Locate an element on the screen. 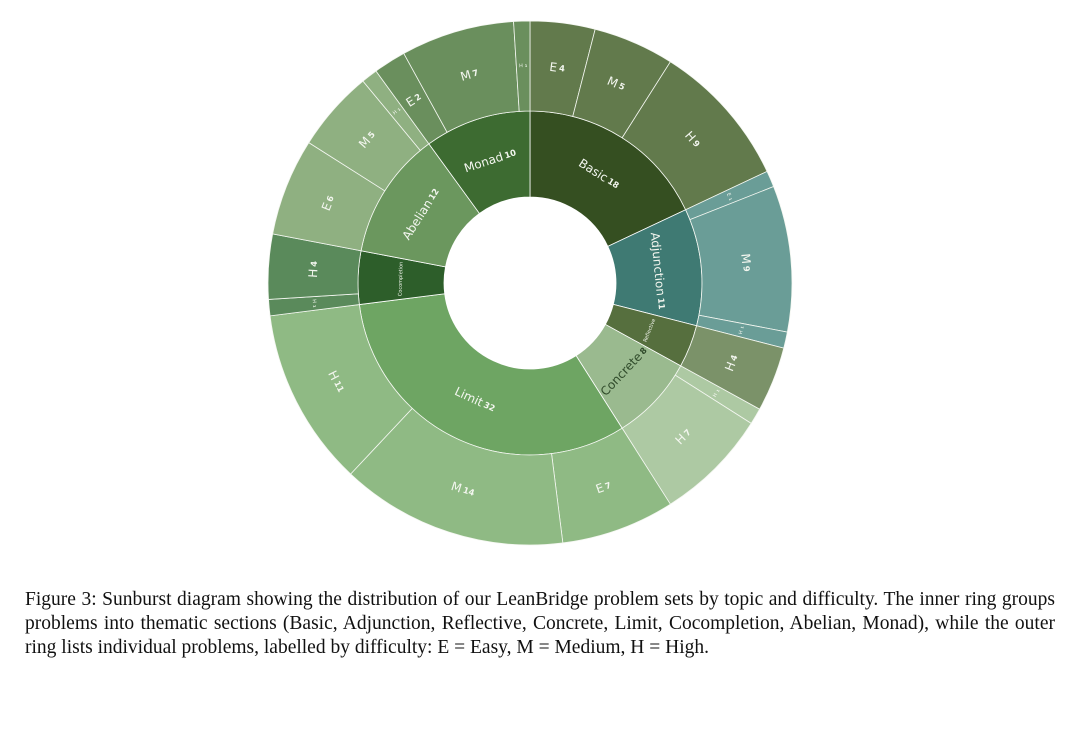  outer-slice is located at coordinates (522, 66).